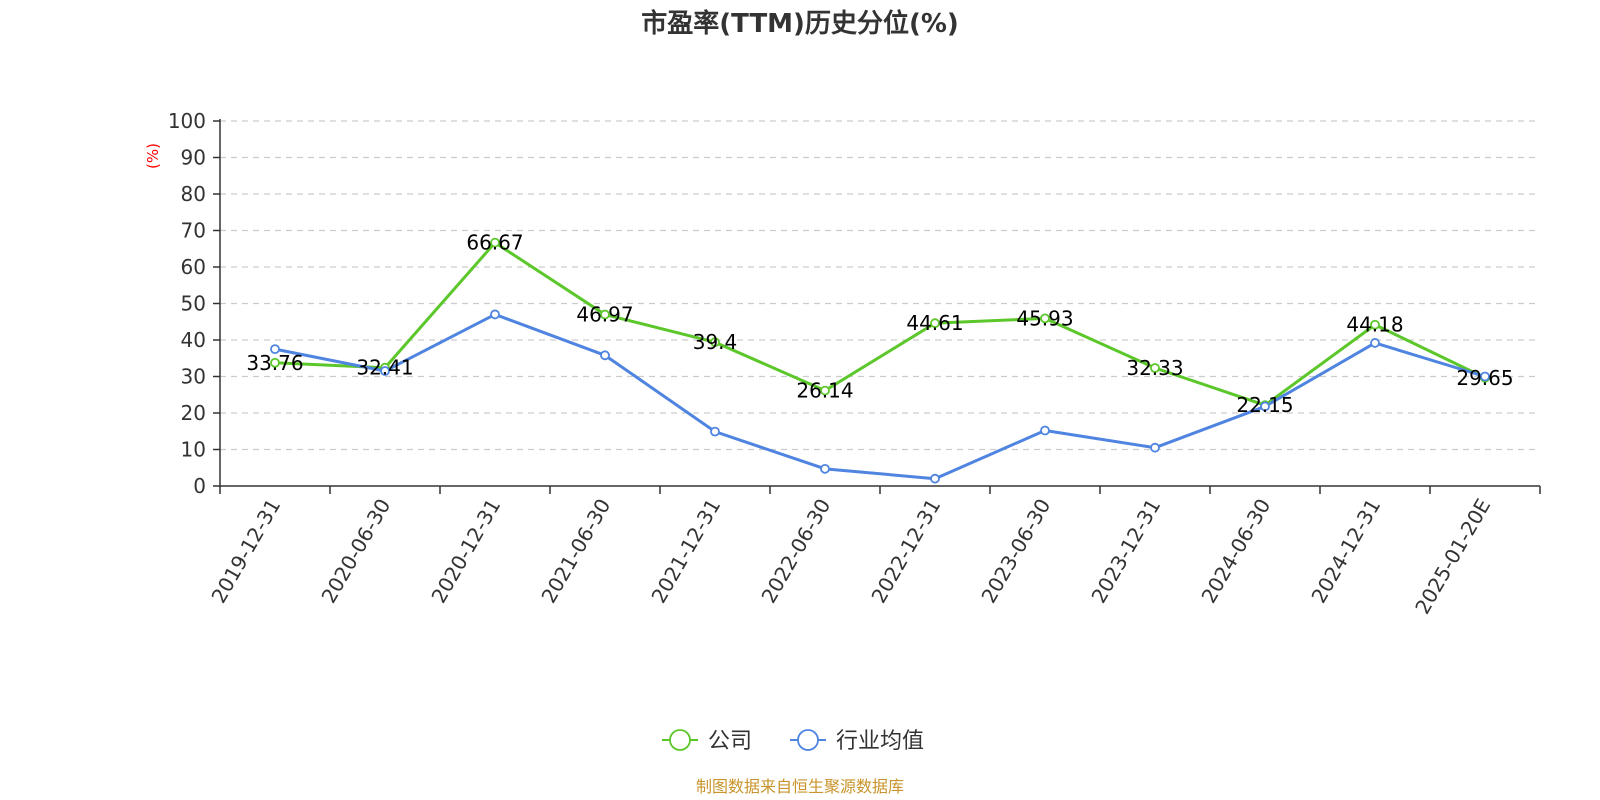 The width and height of the screenshot is (1600, 800). Describe the element at coordinates (193, 450) in the screenshot. I see `y-tick-label: 10` at that location.